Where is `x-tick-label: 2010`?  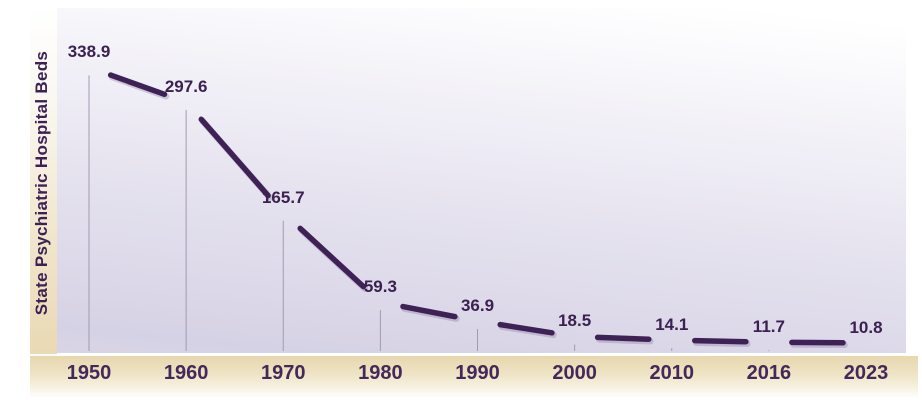
x-tick-label: 2010 is located at coordinates (672, 373).